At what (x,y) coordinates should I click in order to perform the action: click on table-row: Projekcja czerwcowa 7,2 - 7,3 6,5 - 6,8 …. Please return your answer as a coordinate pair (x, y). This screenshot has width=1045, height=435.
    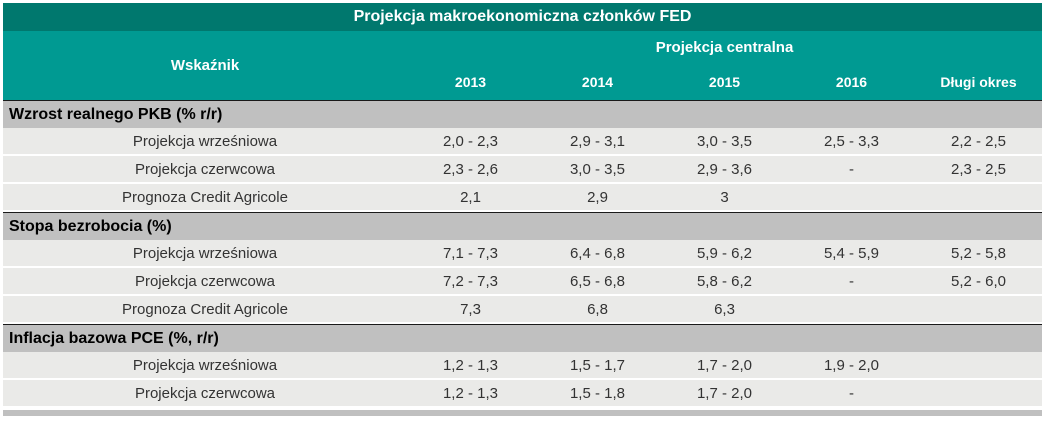
    Looking at the image, I should click on (523, 282).